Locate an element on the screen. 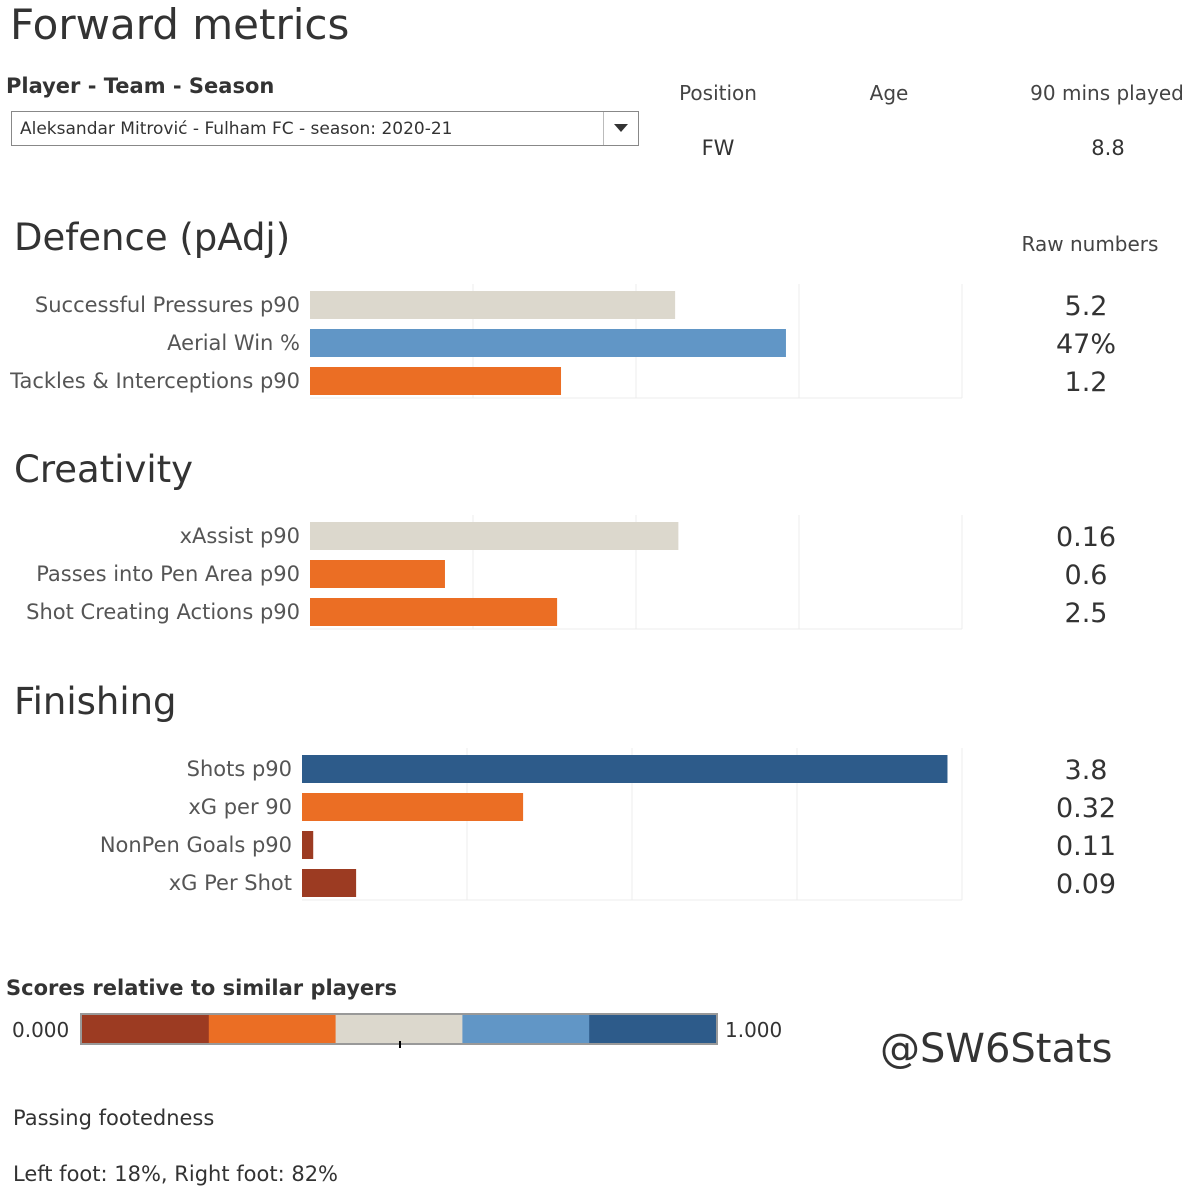 This screenshot has height=1198, width=1200. category-label: xAssist p90 is located at coordinates (240, 536).